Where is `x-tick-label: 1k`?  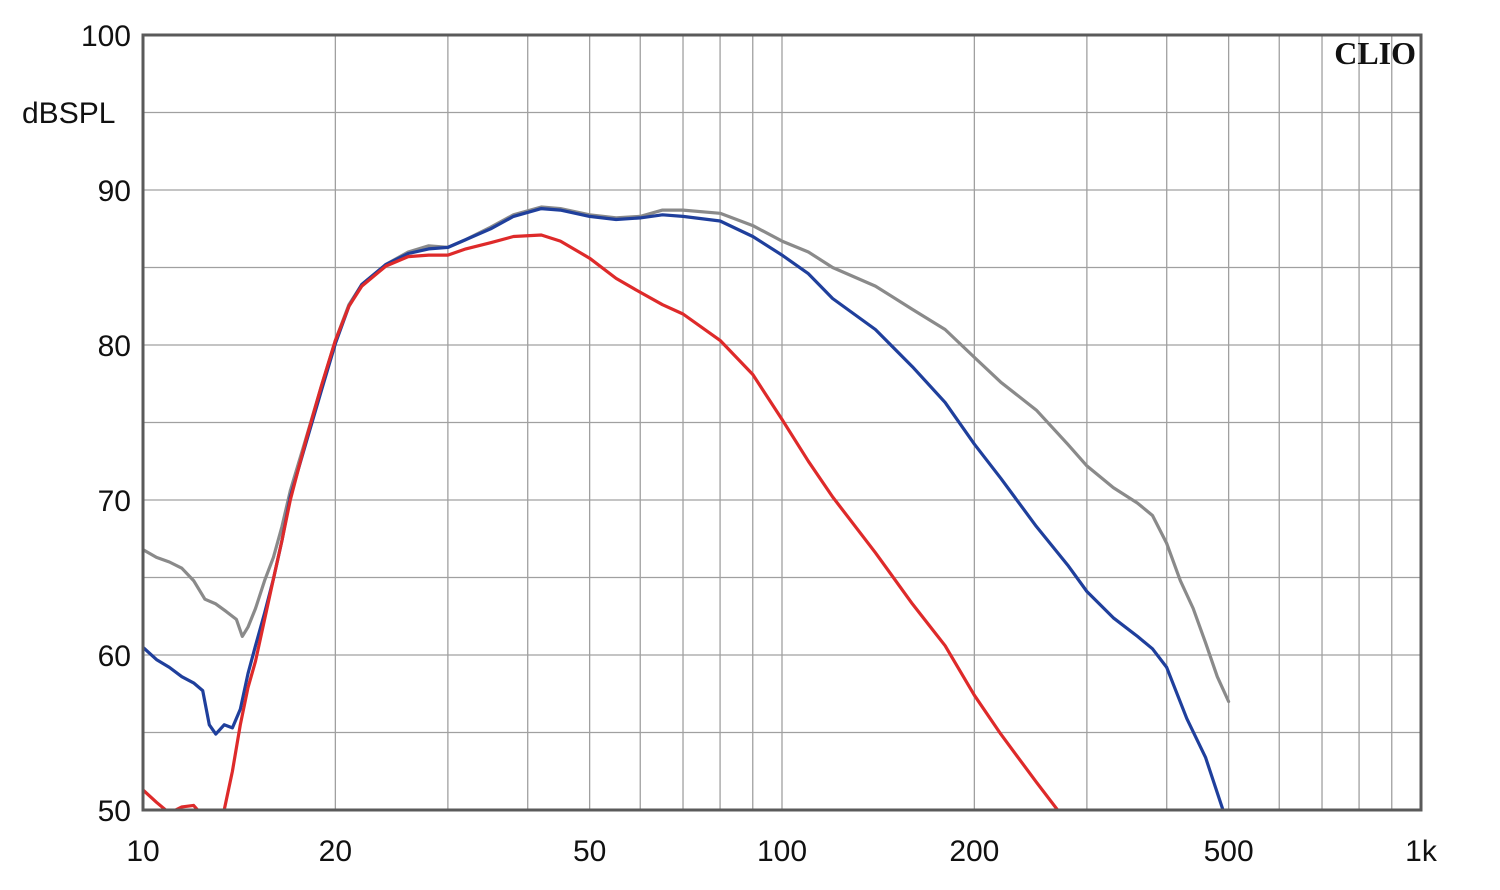
x-tick-label: 1k is located at coordinates (1421, 851).